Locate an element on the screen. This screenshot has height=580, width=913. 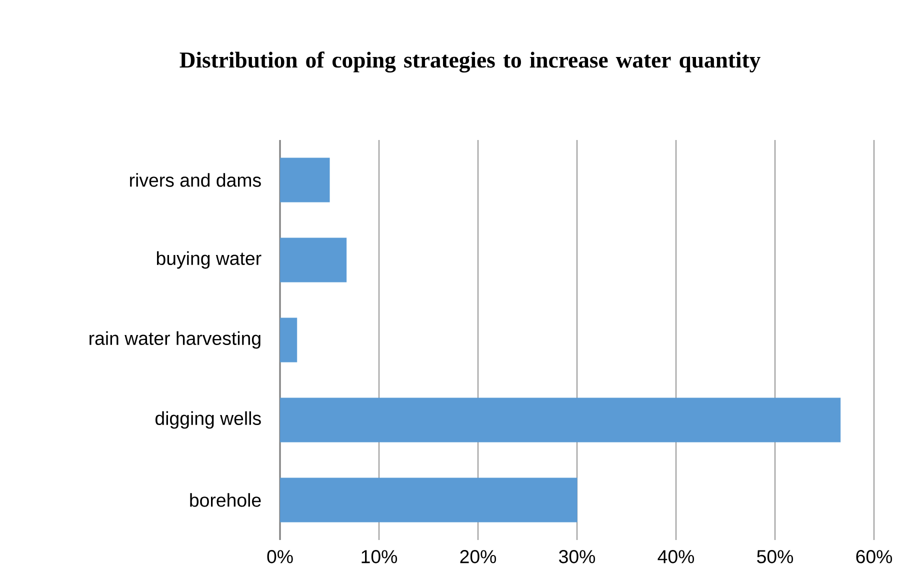
x-tick-label: 0% is located at coordinates (280, 557).